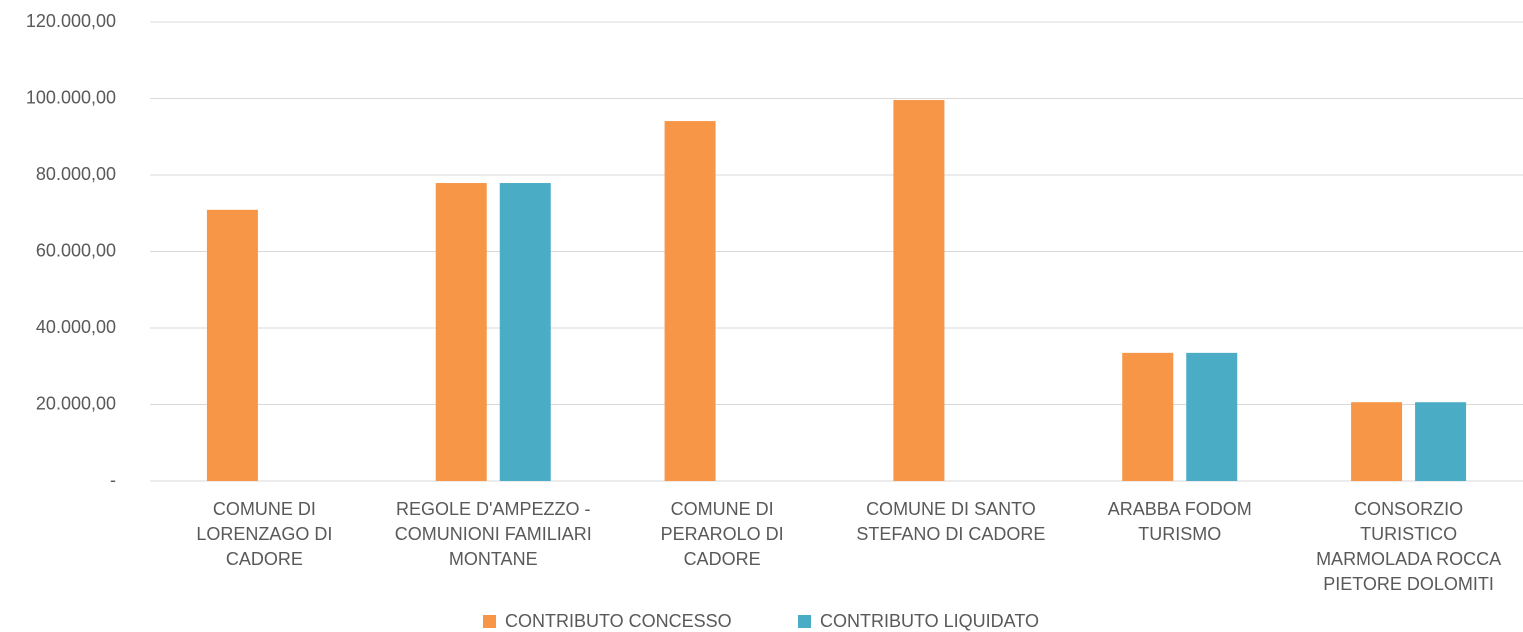 The height and width of the screenshot is (632, 1523). What do you see at coordinates (76, 327) in the screenshot?
I see `y-tick-label: 40.000,00` at bounding box center [76, 327].